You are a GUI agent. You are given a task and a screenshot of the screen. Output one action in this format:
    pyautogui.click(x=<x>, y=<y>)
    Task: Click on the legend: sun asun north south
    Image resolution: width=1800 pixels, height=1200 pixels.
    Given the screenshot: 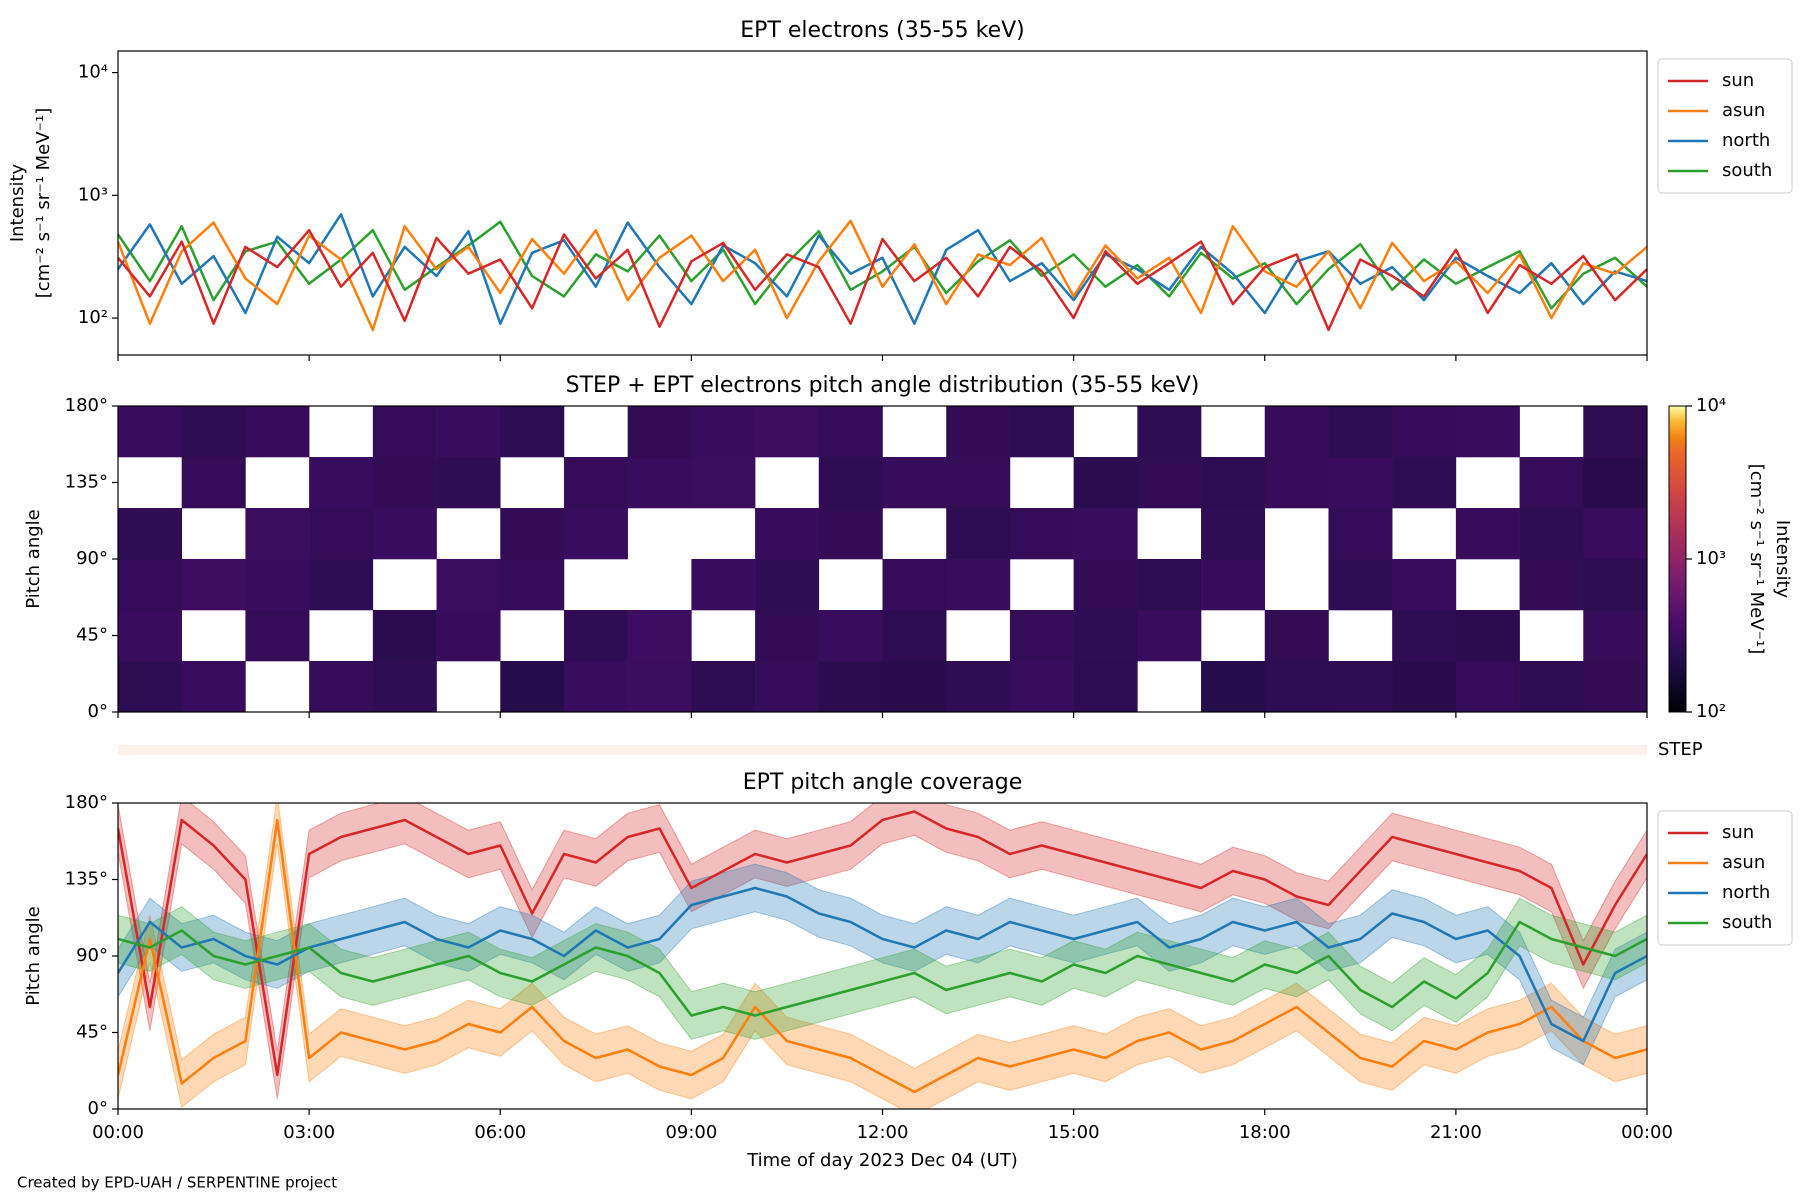 What is the action you would take?
    pyautogui.click(x=1725, y=126)
    